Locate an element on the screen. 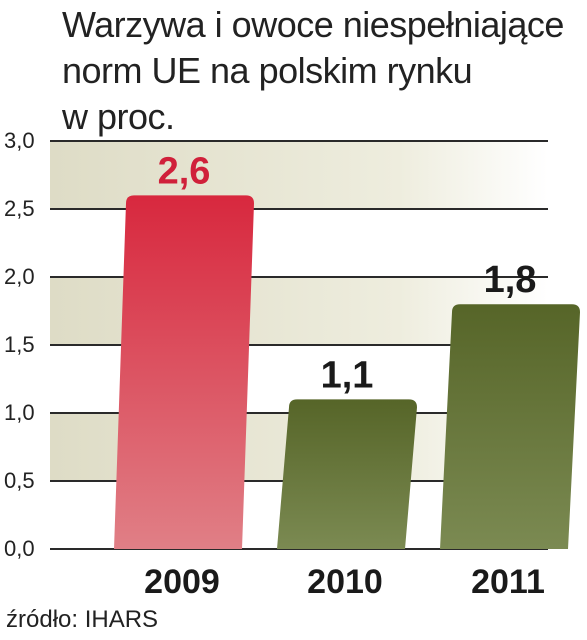 The width and height of the screenshot is (587, 640). bar-2009 is located at coordinates (184, 372).